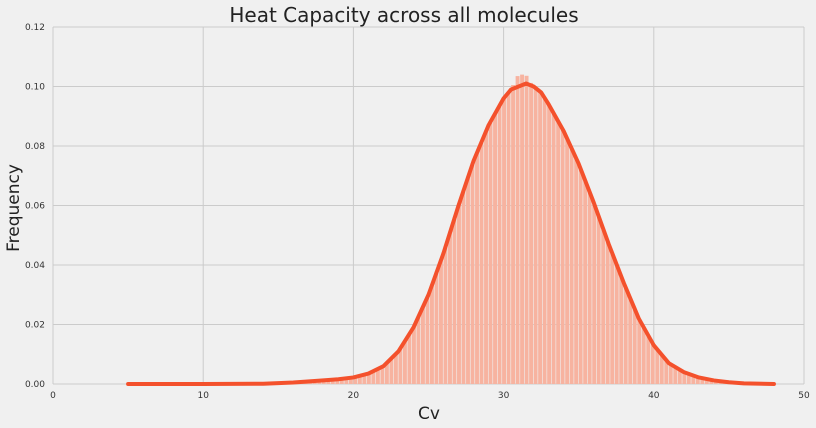 This screenshot has width=816, height=428. Describe the element at coordinates (403, 15) in the screenshot. I see `chart-title: Heat Capacity across all molecules` at that location.